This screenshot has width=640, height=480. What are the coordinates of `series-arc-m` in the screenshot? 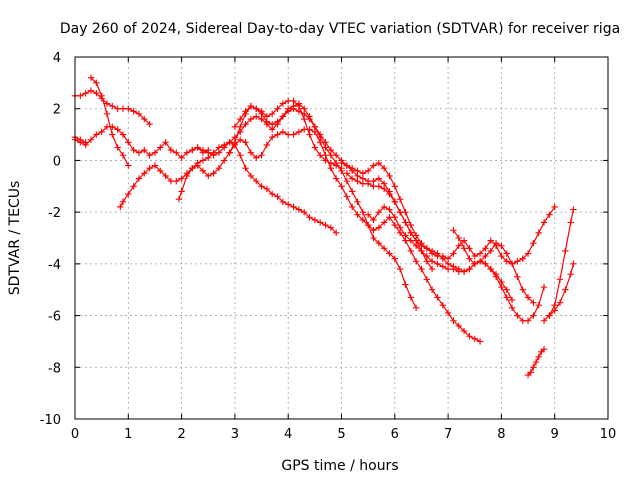 It's located at (493, 266).